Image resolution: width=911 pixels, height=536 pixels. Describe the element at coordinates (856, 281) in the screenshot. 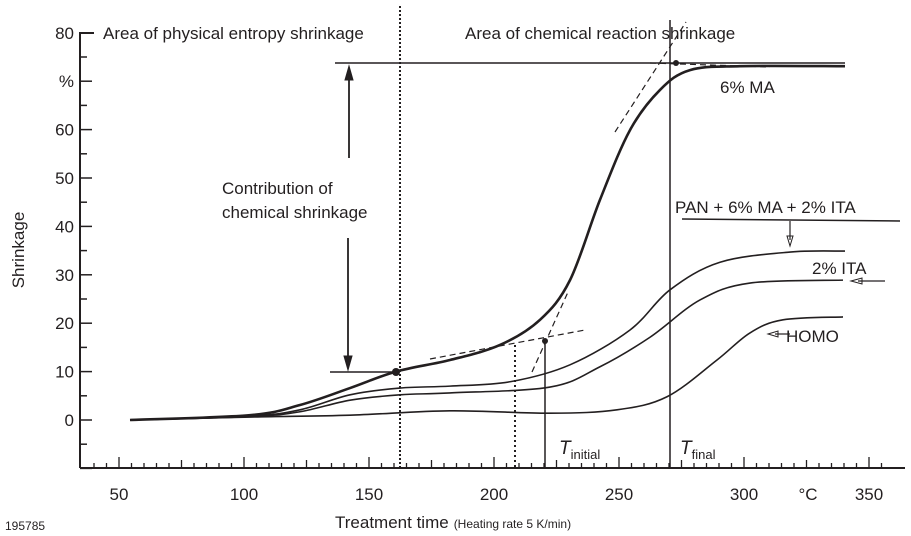

I see `ita-pointer-arrow-icon` at that location.